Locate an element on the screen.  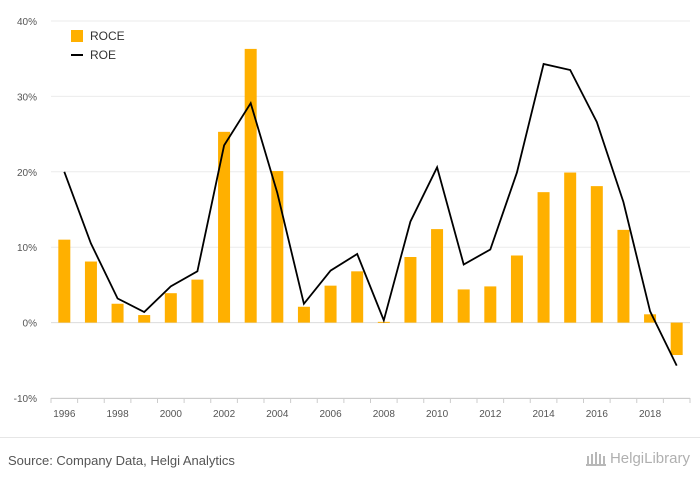
x-tick-label: 1996 is located at coordinates (64, 414).